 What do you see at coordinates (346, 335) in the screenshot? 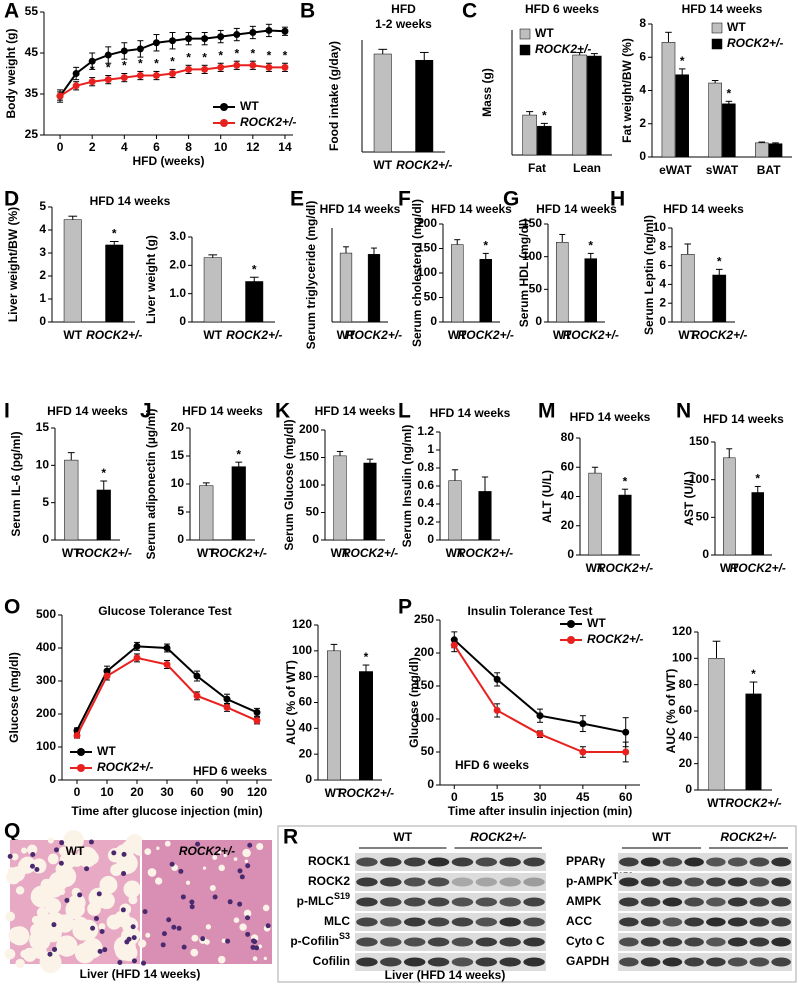
I see `x-tick-label: WT` at bounding box center [346, 335].